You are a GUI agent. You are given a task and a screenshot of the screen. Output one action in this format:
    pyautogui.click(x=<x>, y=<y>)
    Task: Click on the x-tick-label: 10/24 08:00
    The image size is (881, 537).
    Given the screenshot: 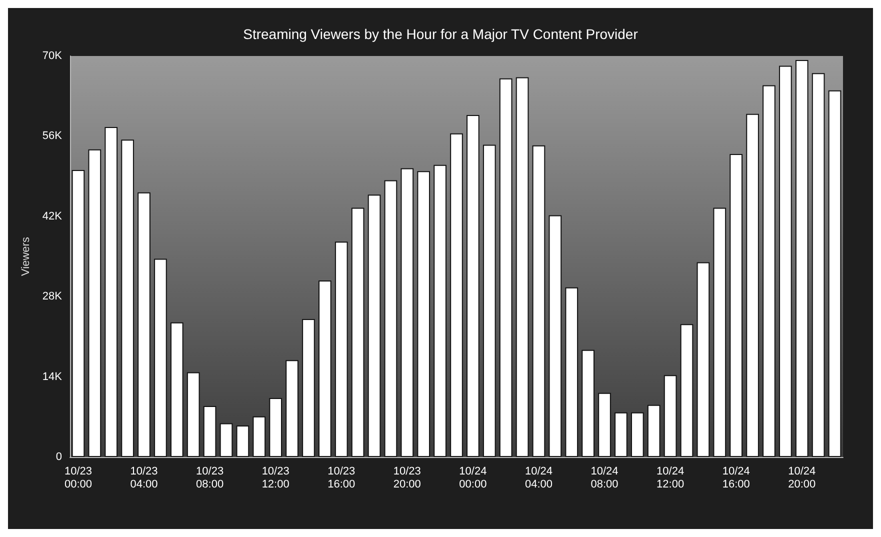 What is the action you would take?
    pyautogui.click(x=604, y=478)
    